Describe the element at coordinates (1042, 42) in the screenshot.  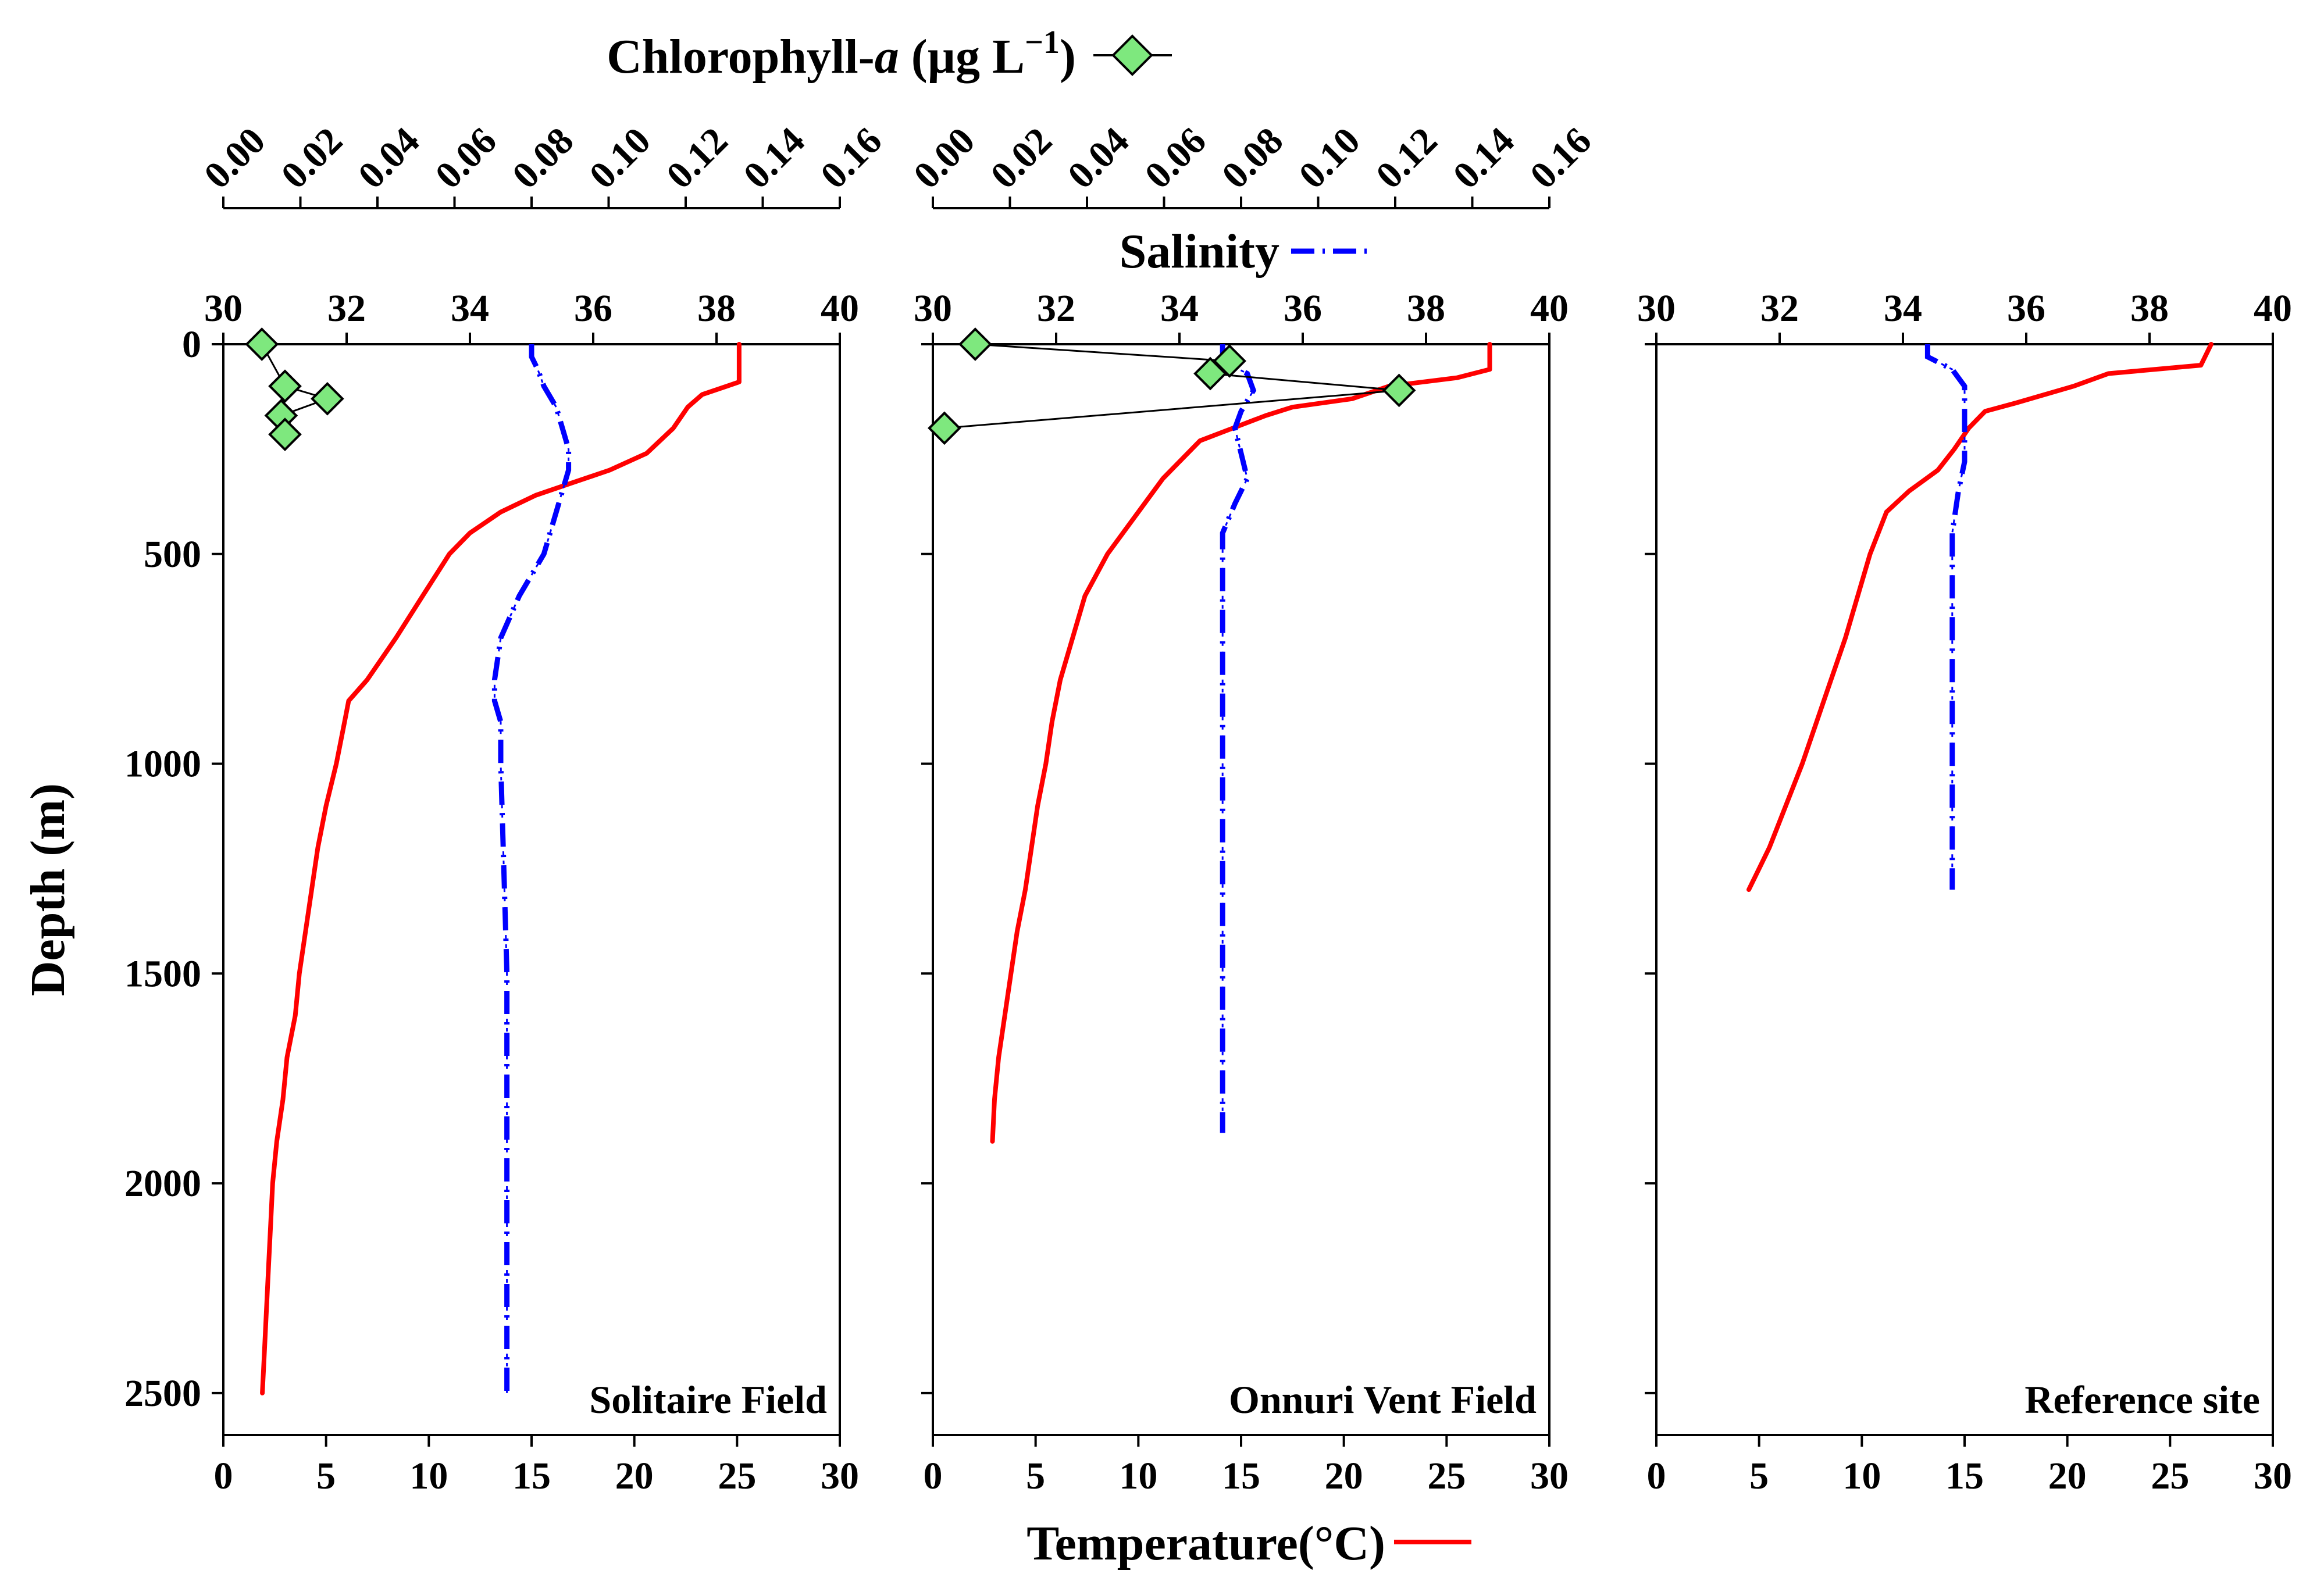
I see `chlorophyll-title-sup: −1` at that location.